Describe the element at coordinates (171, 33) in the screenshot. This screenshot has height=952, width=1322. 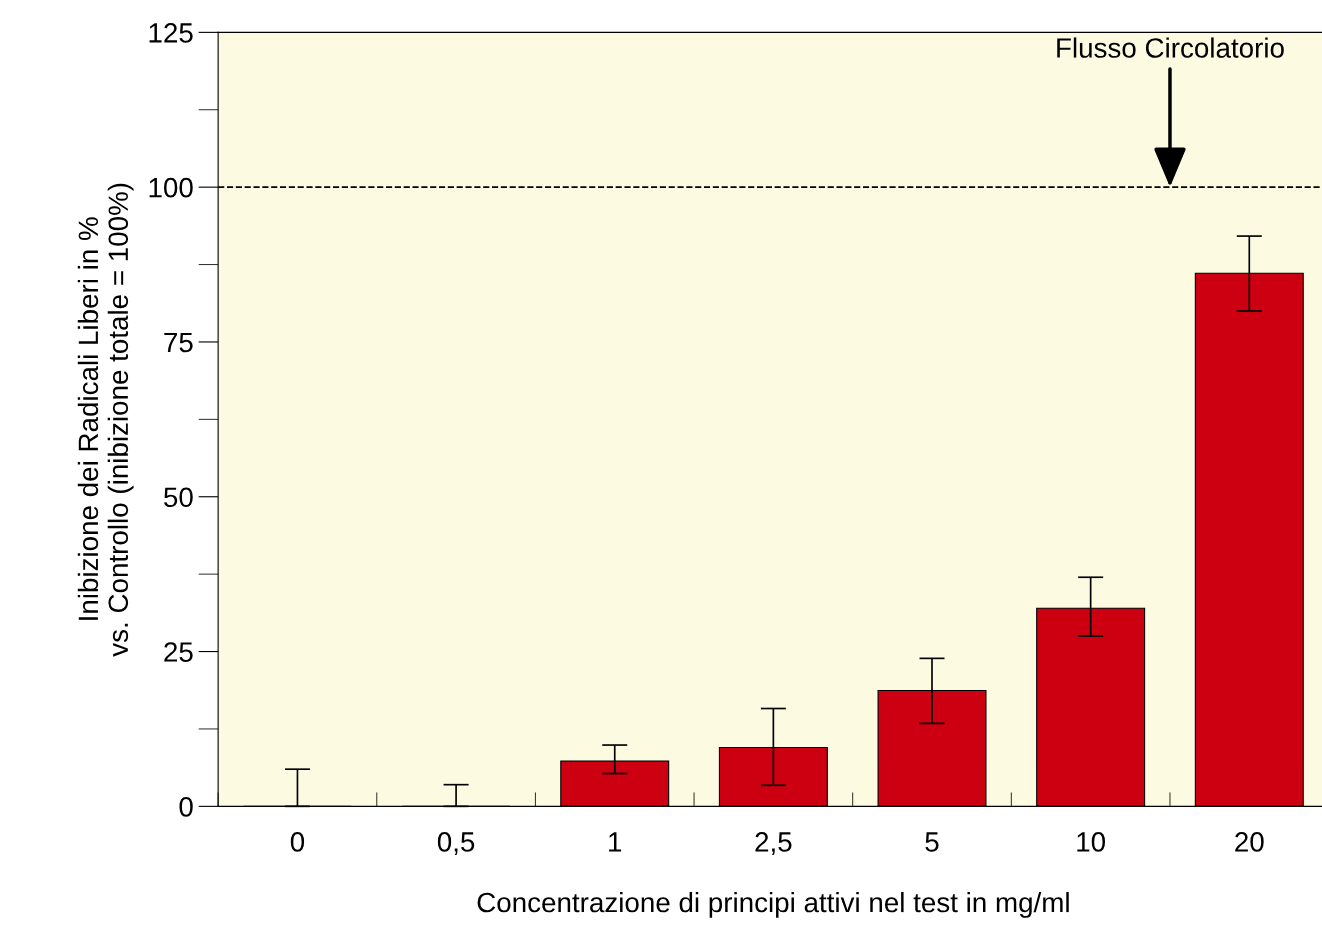
I see `y-tick-label: 125` at that location.